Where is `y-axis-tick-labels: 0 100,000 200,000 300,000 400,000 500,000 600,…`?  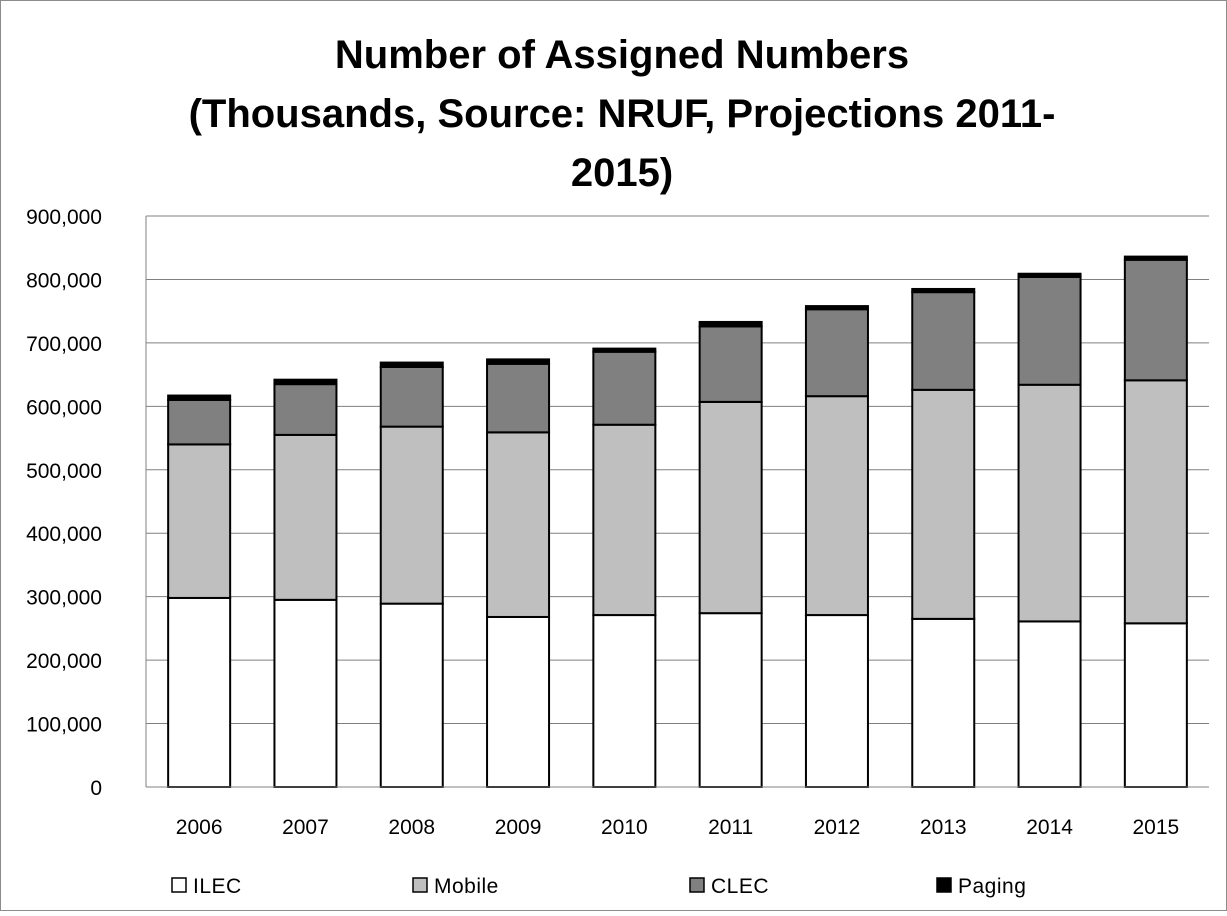 y-axis-tick-labels: 0 100,000 200,000 300,000 400,000 500,000 600,… is located at coordinates (64, 503).